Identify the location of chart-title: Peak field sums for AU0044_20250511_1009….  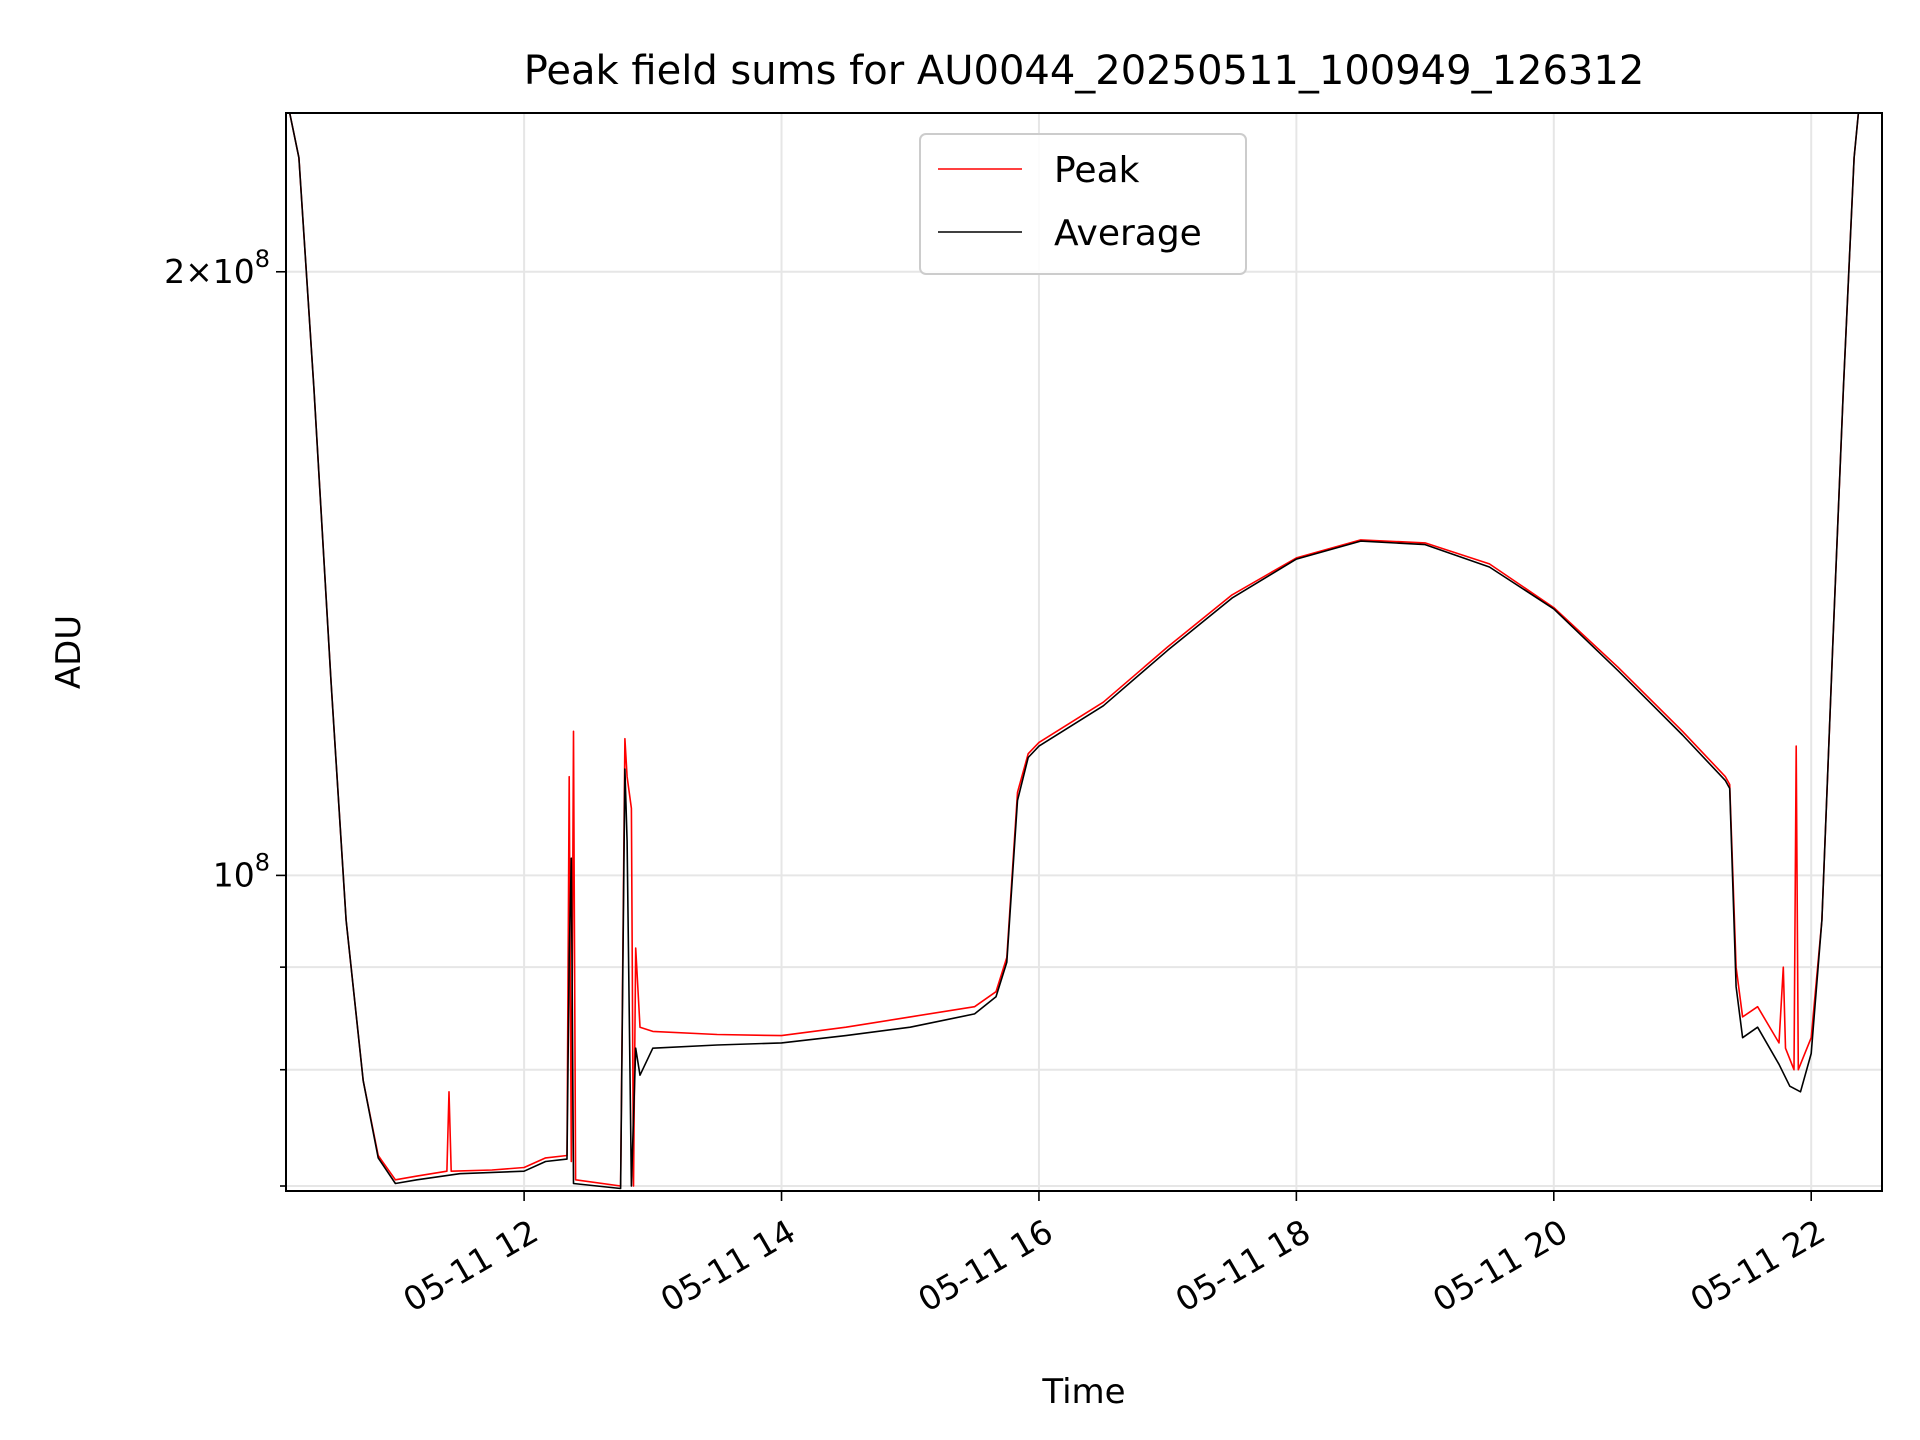
(1084, 71).